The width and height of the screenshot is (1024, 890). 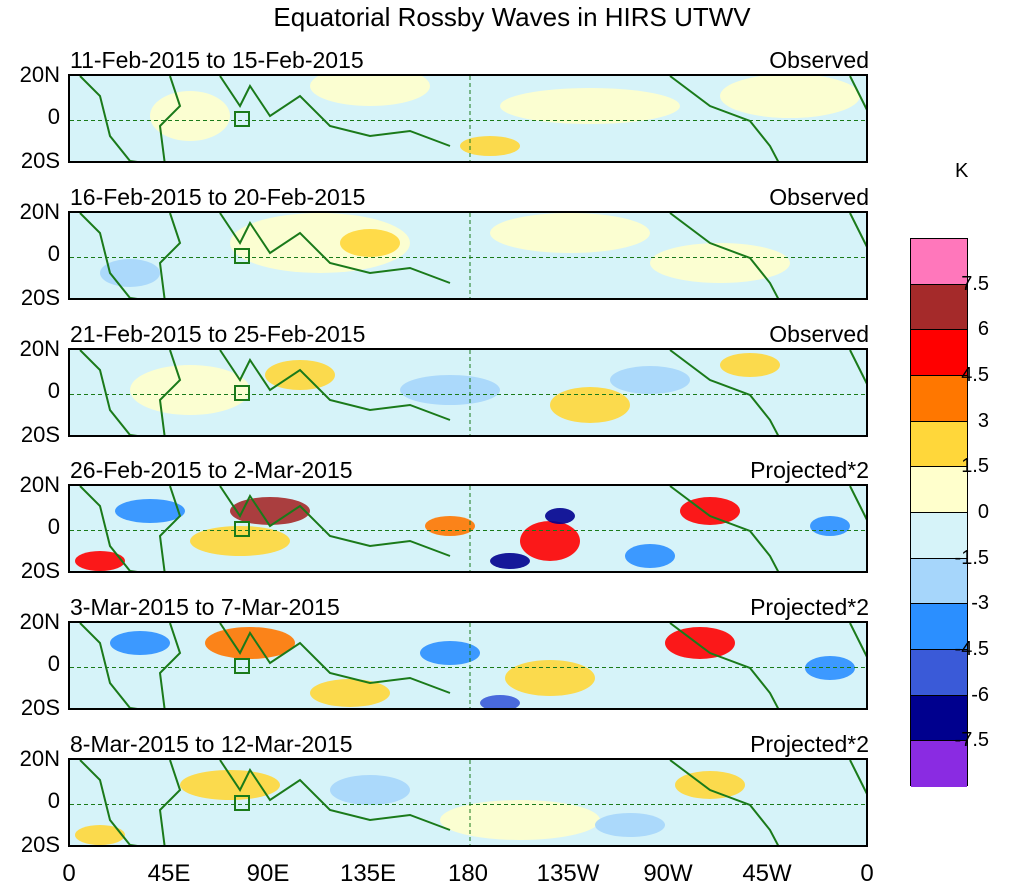 I want to click on lon-label: 135E, so click(x=368, y=873).